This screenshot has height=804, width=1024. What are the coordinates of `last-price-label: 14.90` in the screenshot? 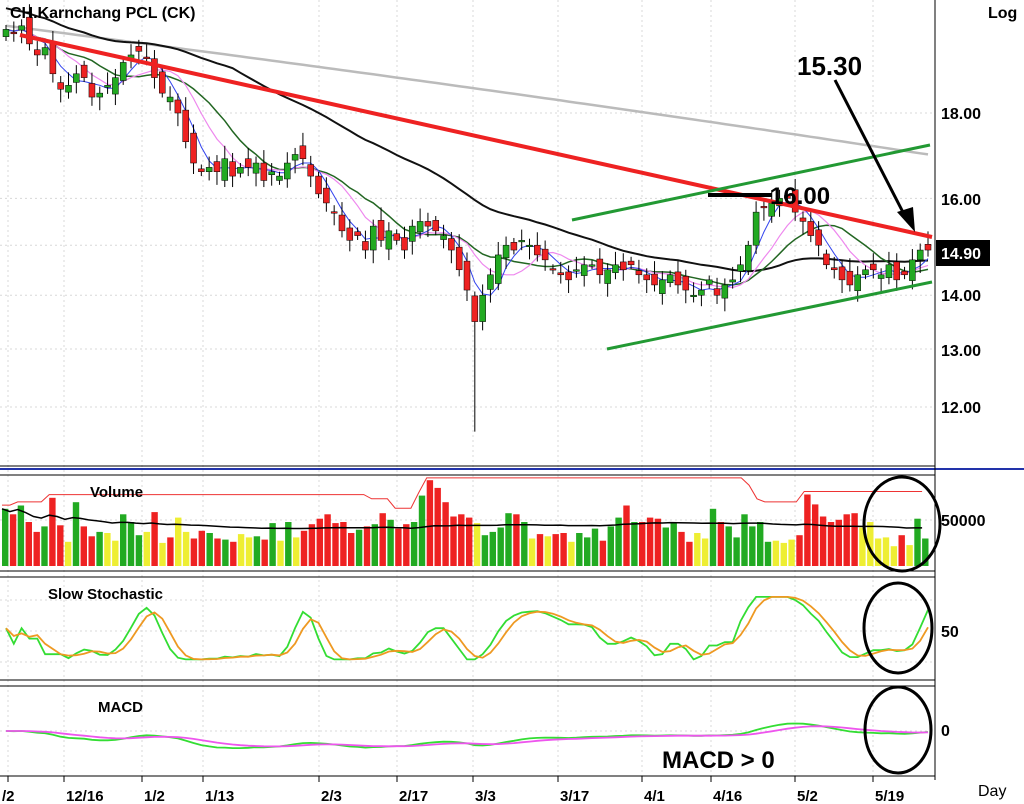 It's located at (961, 254).